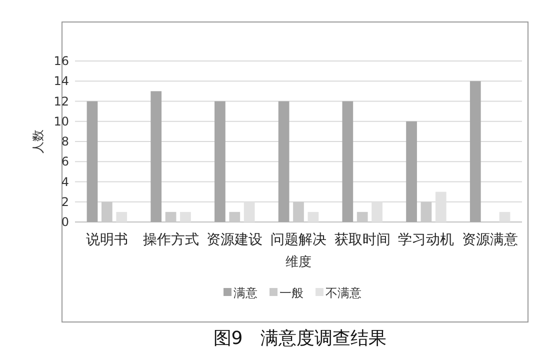 The height and width of the screenshot is (351, 542). What do you see at coordinates (65, 201) in the screenshot?
I see `y-tick-label: 2` at bounding box center [65, 201].